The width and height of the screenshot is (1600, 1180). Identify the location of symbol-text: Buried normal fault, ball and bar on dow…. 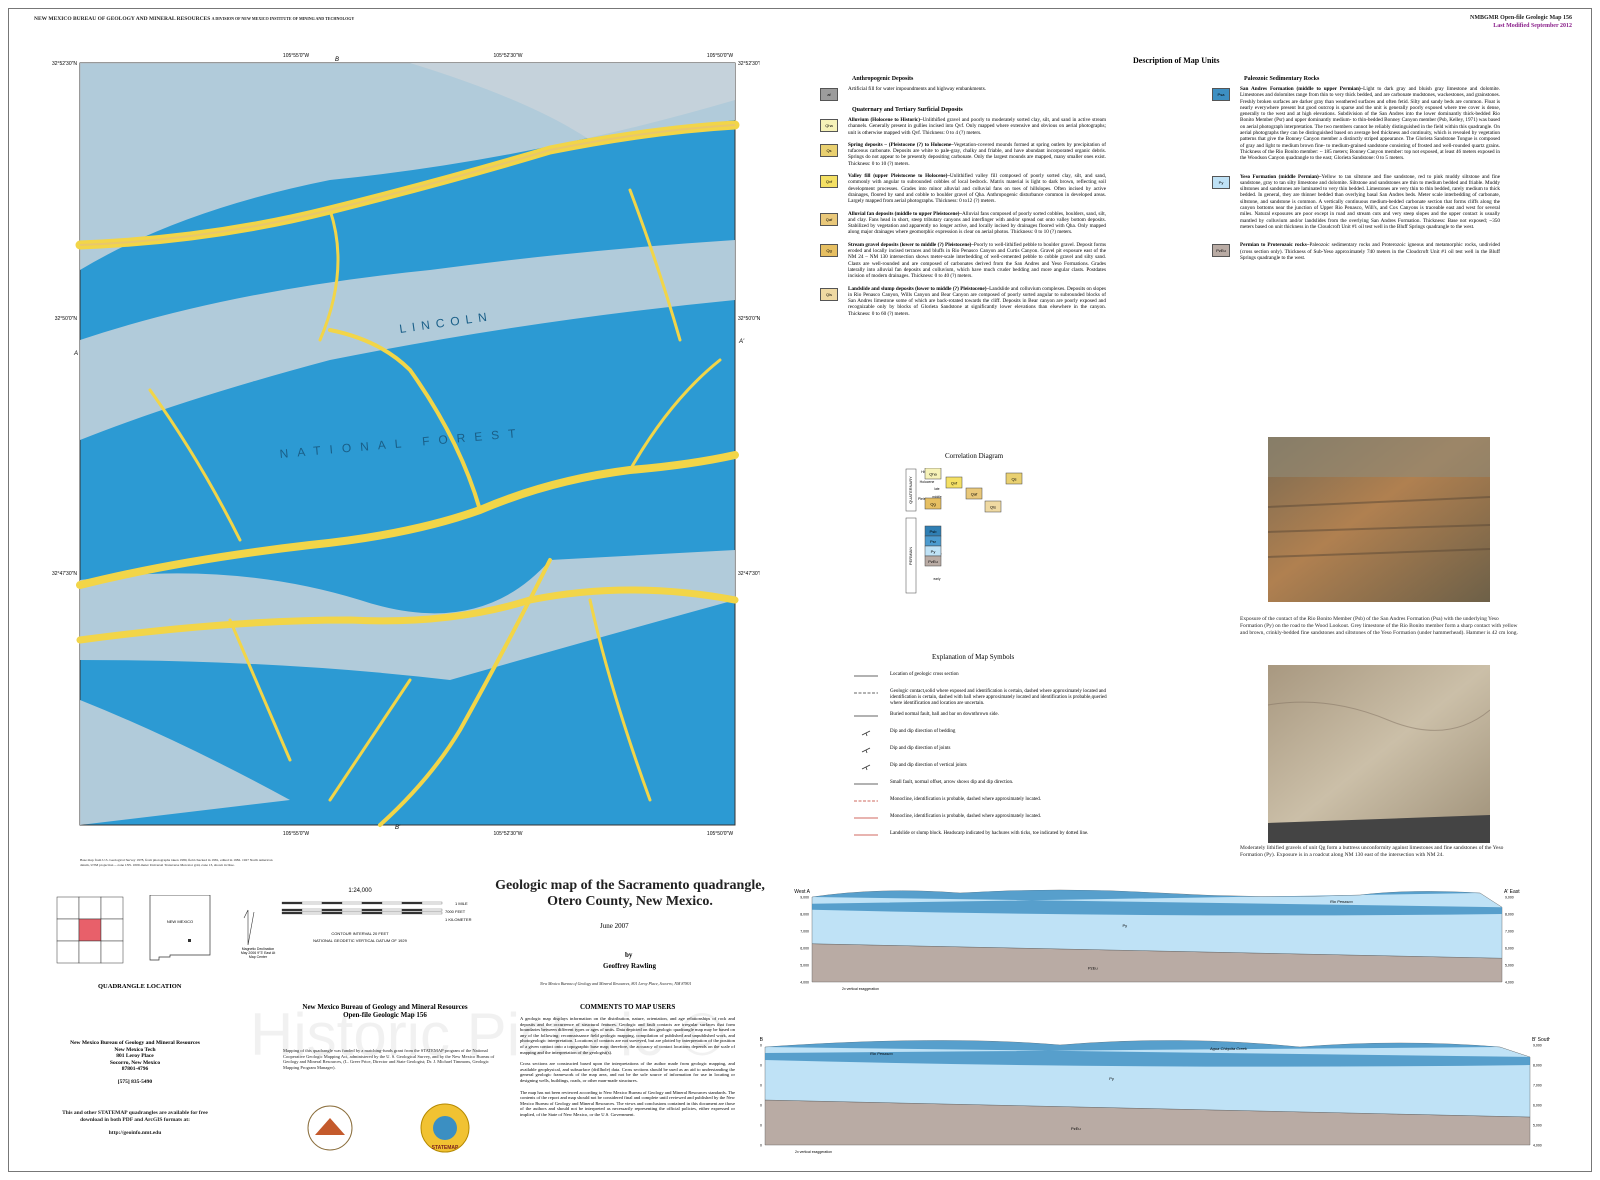
(944, 714).